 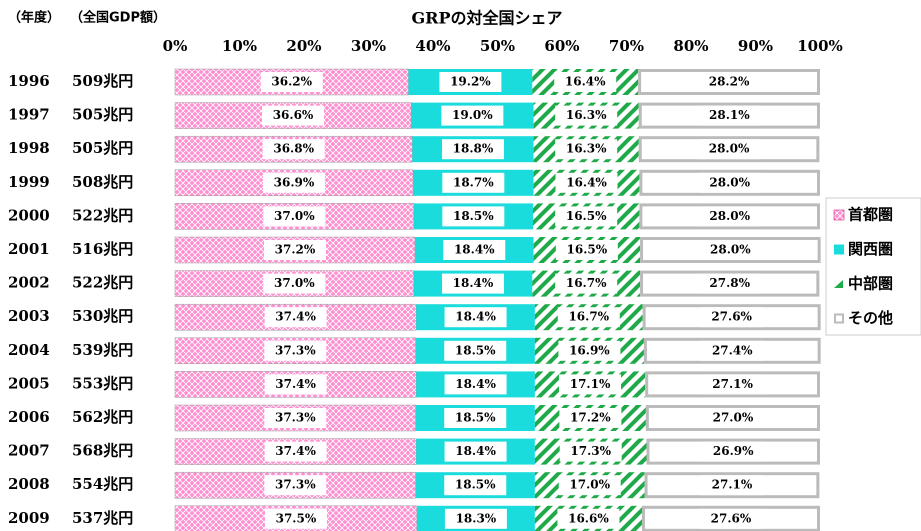 I want to click on value-label: 37.0%, so click(x=294, y=216).